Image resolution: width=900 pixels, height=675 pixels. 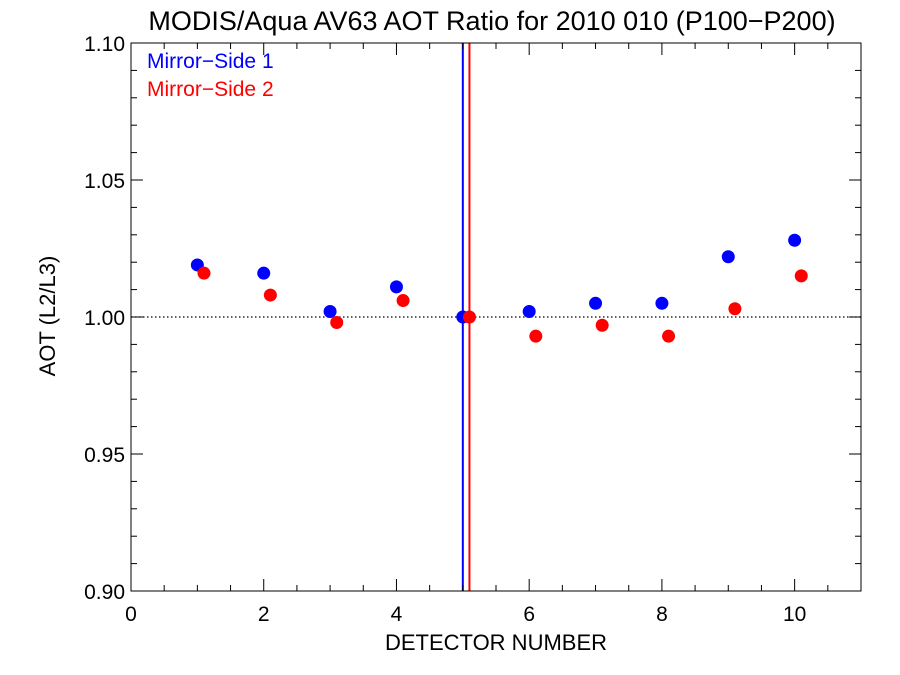 What do you see at coordinates (104, 181) in the screenshot?
I see `y-tick-label: 1.05` at bounding box center [104, 181].